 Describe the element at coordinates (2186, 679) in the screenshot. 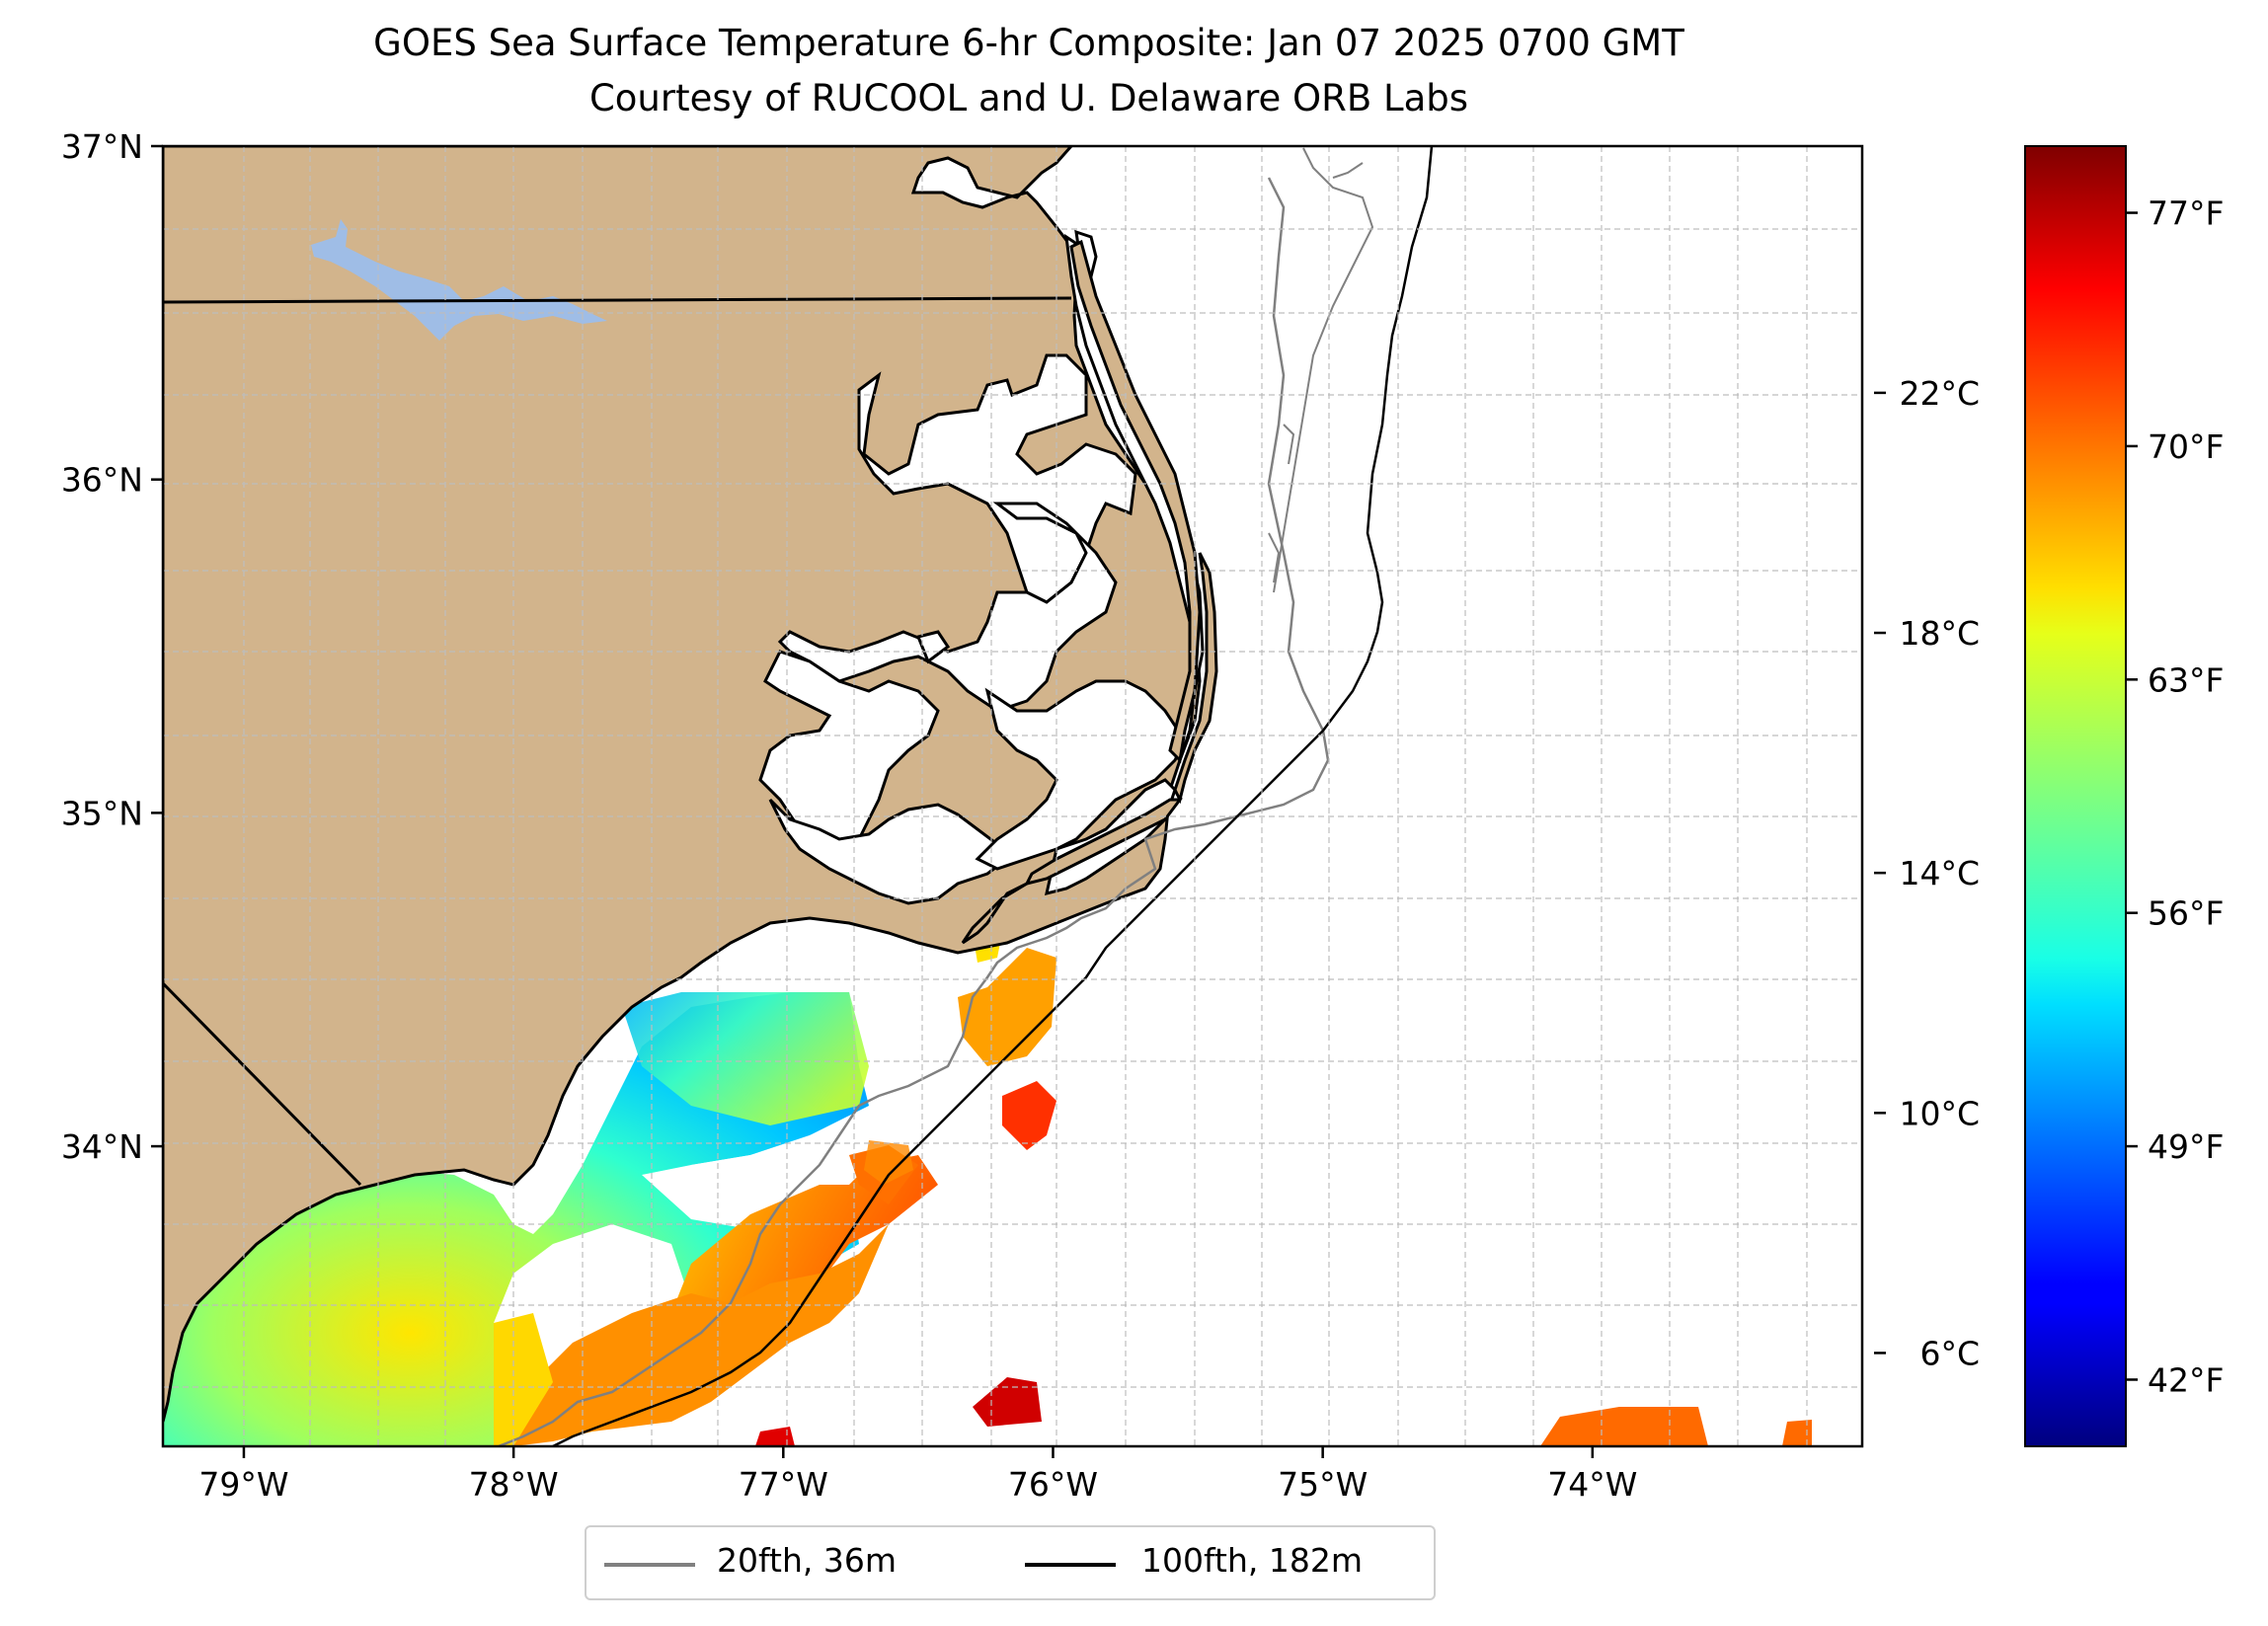

I see `fahrenheit-tick-label: 63°F` at that location.